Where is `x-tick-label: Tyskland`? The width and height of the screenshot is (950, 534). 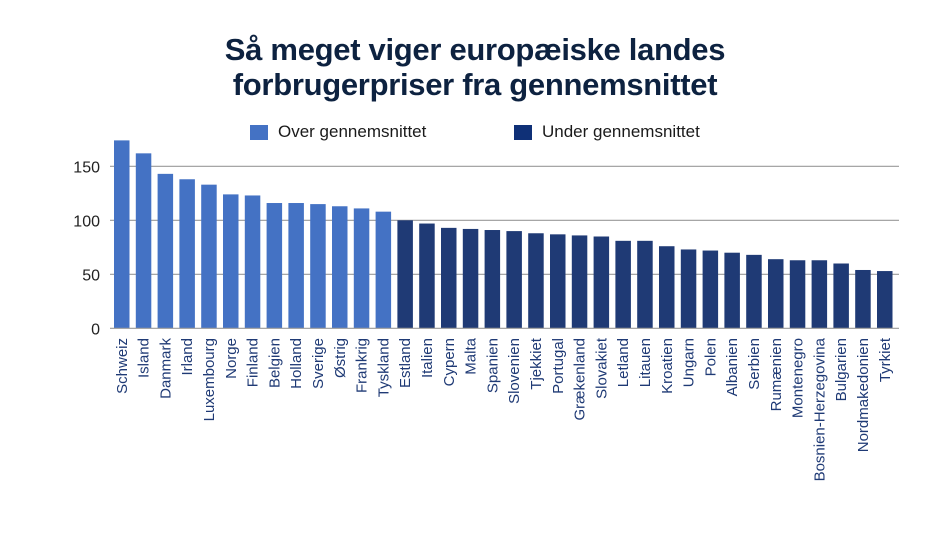
x-tick-label: Tyskland is located at coordinates (383, 367).